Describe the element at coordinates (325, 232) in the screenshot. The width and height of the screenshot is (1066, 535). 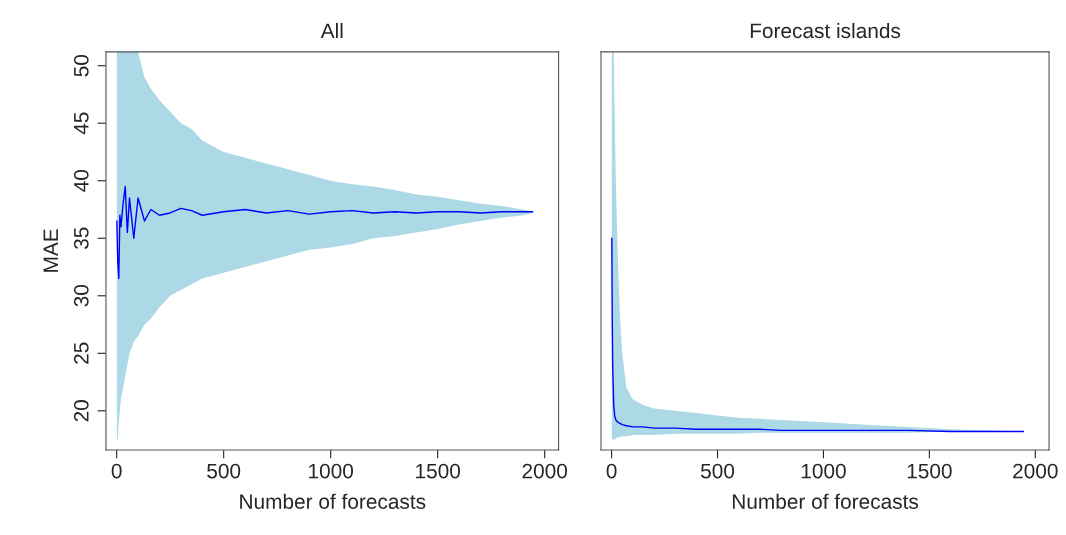
I see `line-series` at that location.